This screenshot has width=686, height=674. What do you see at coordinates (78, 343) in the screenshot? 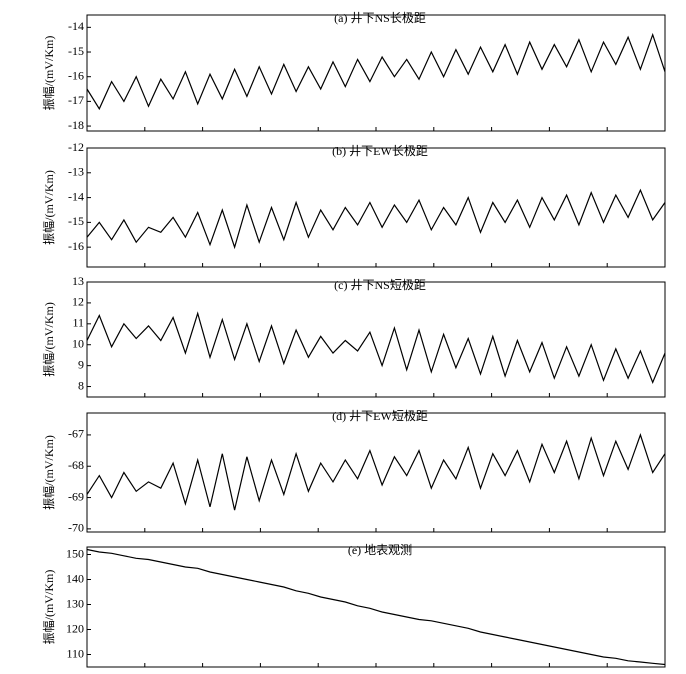
I see `y-tick-label: 10` at bounding box center [78, 343].